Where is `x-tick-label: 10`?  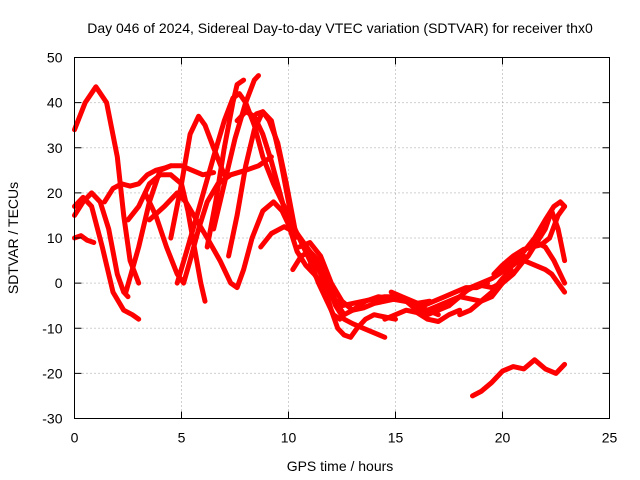
x-tick-label: 10 is located at coordinates (289, 438).